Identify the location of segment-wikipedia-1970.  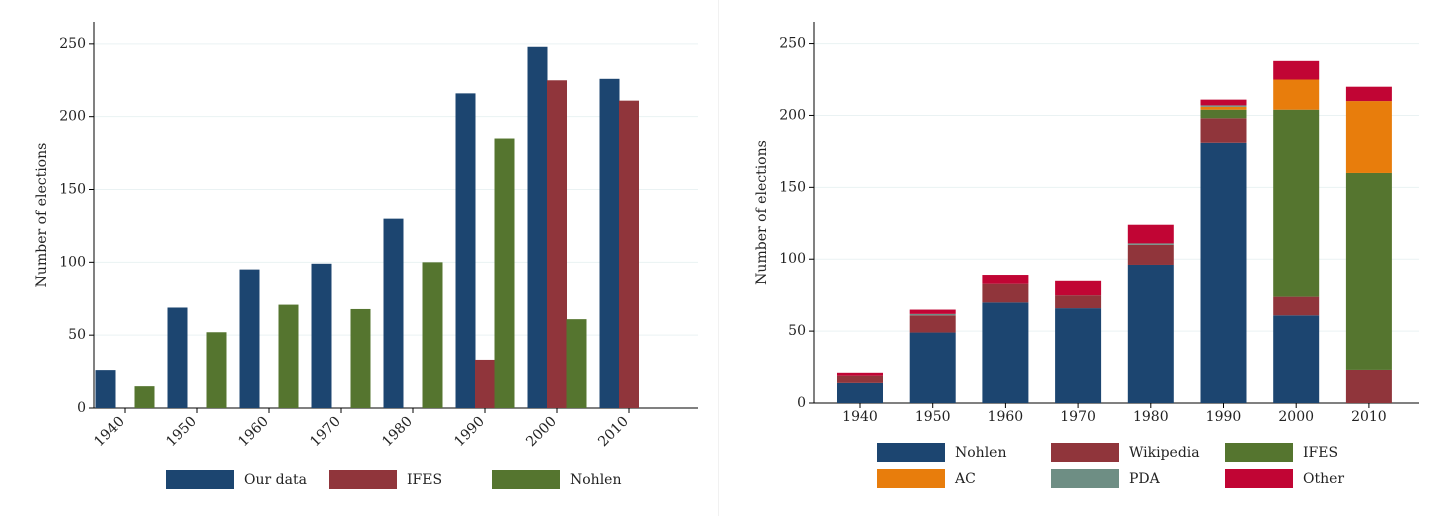
(1078, 302).